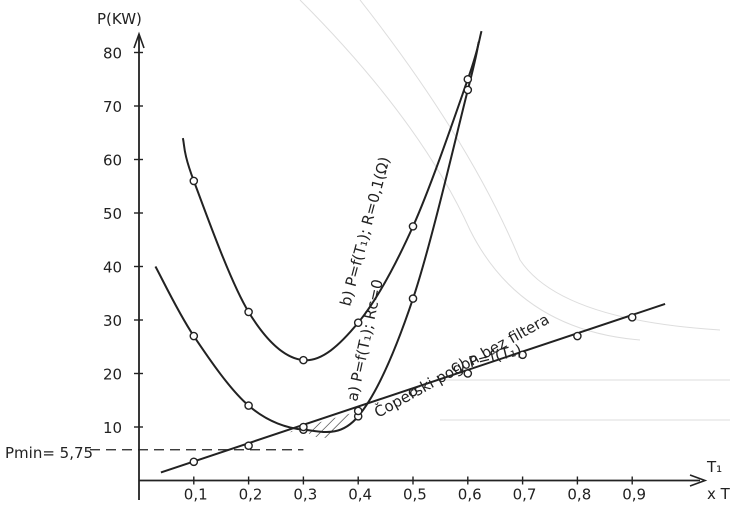 This screenshot has width=732, height=505. What do you see at coordinates (112, 214) in the screenshot?
I see `y-tick-label: 50` at bounding box center [112, 214].